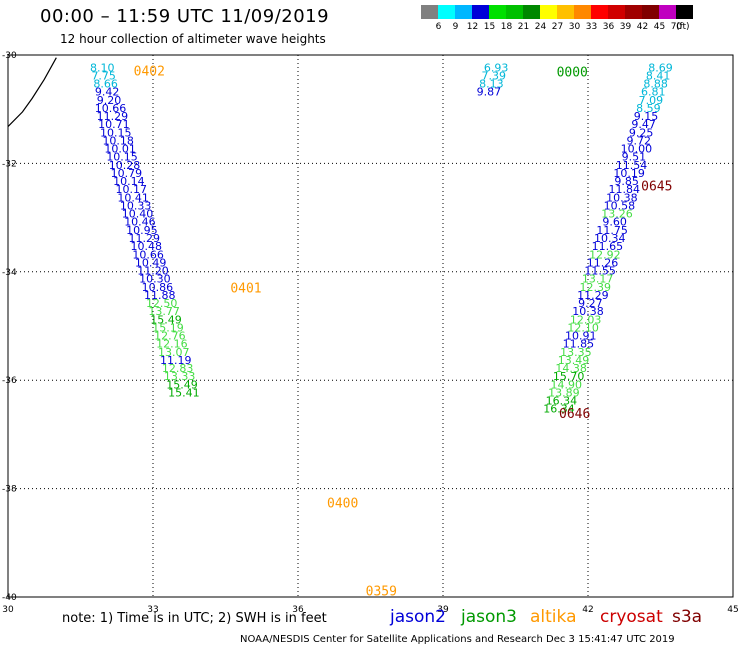  Describe the element at coordinates (158, 287) in the screenshot. I see `wave-height-value: 10.86` at that location.